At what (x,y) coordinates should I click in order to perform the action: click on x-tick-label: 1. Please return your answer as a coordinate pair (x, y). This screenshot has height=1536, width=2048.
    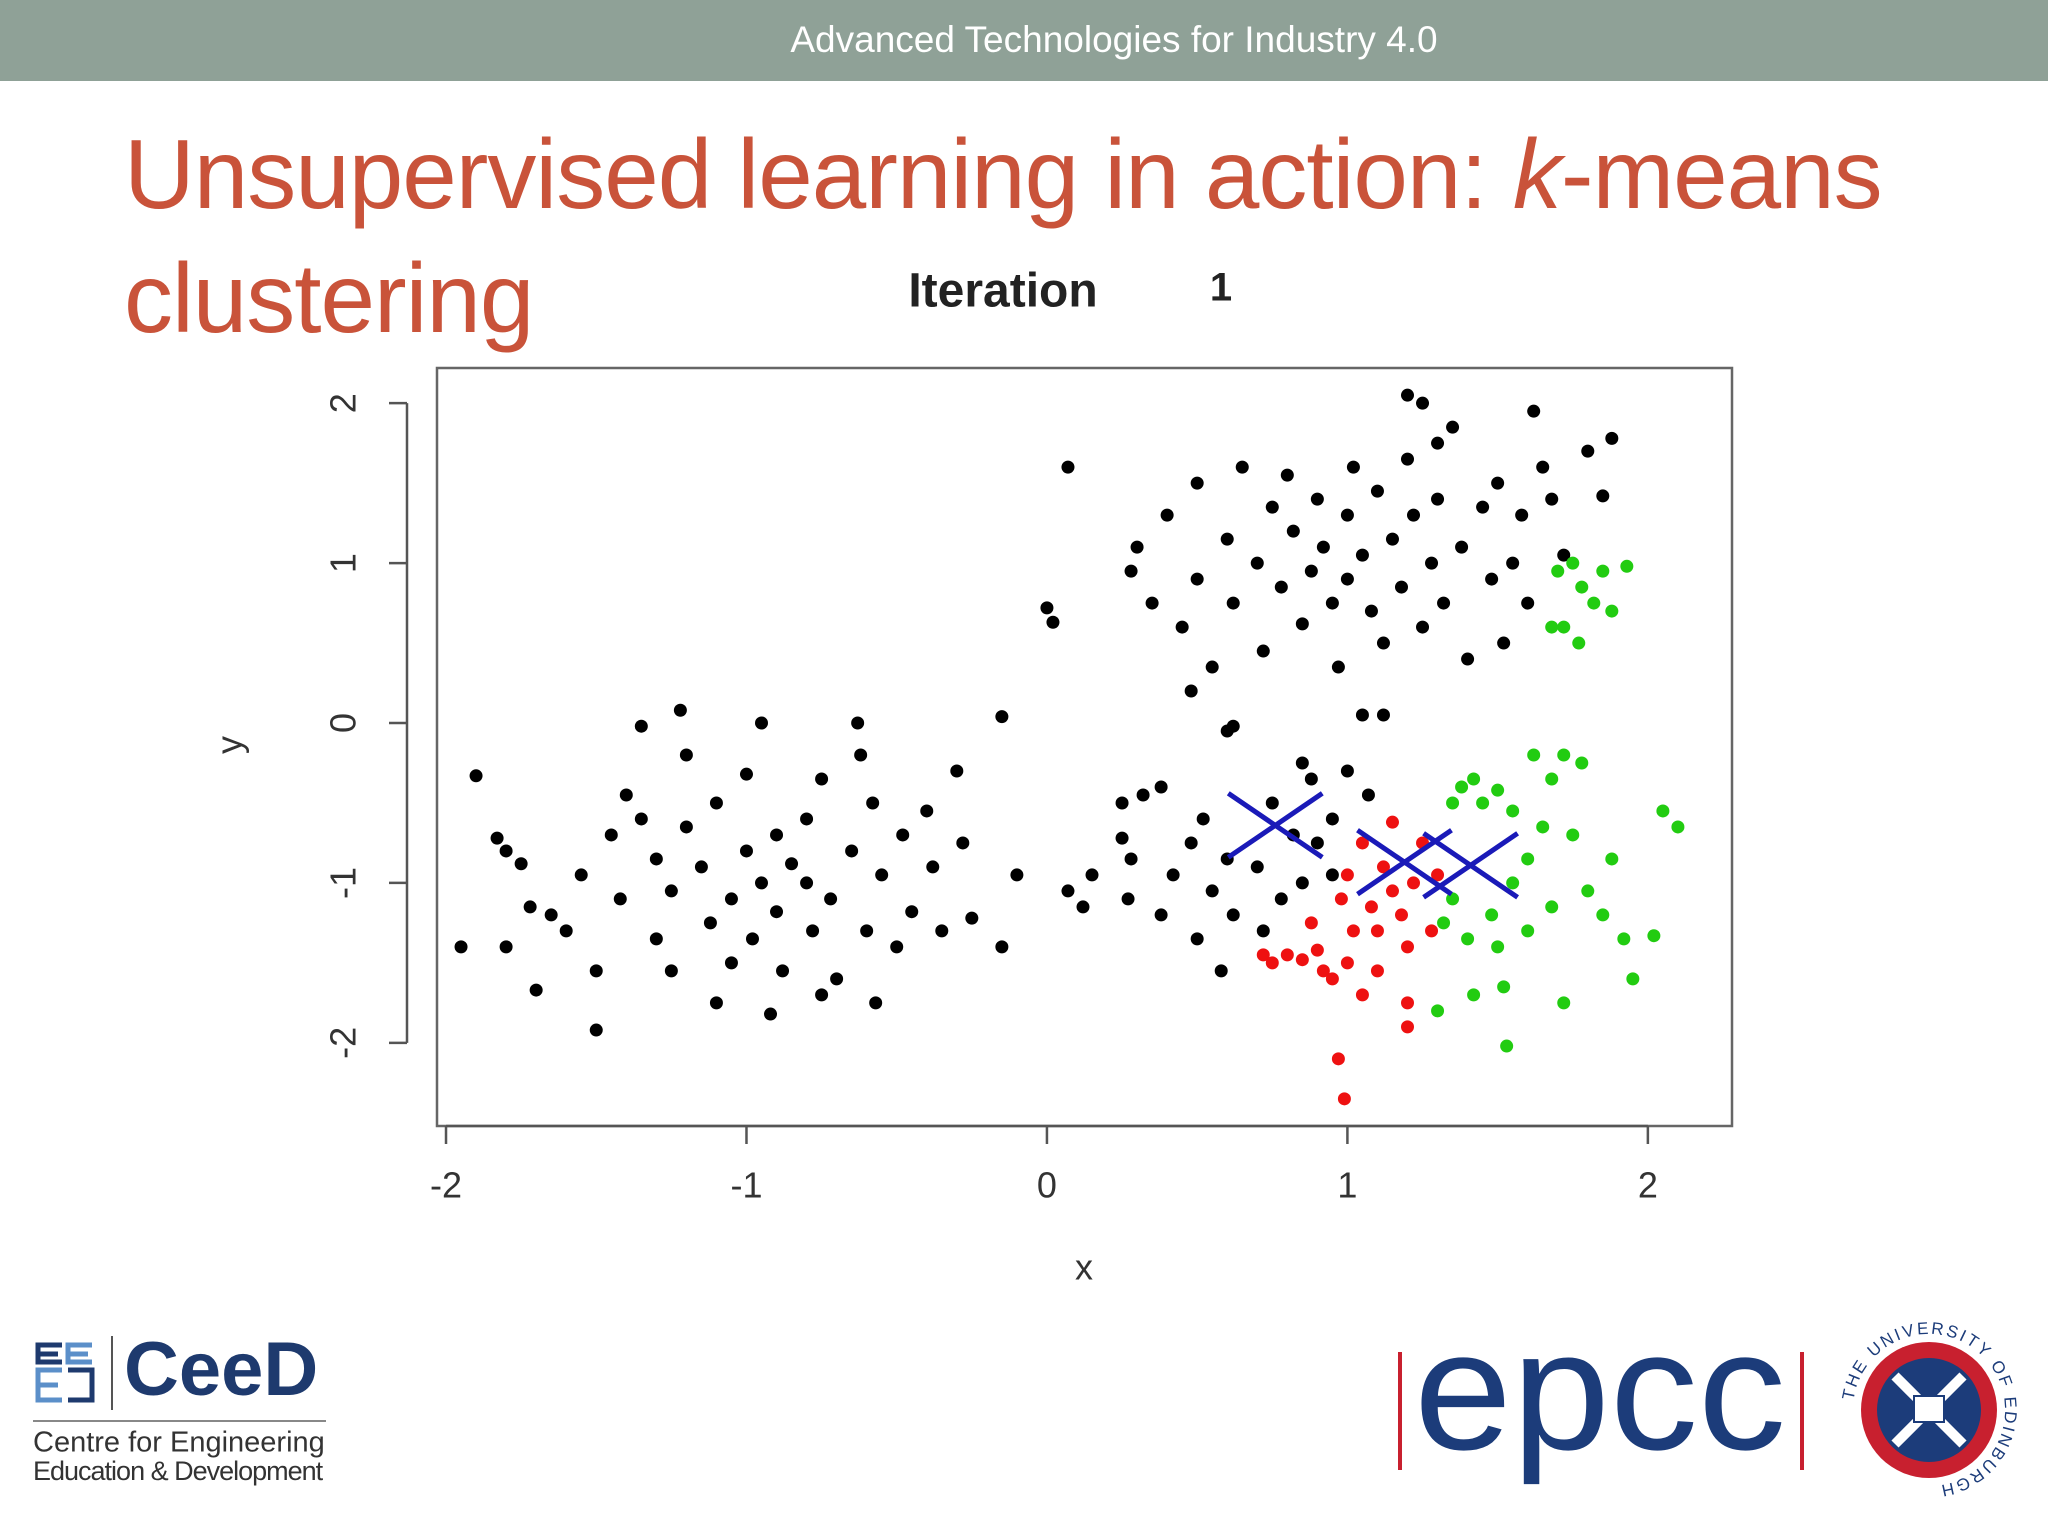
    Looking at the image, I should click on (1347, 1185).